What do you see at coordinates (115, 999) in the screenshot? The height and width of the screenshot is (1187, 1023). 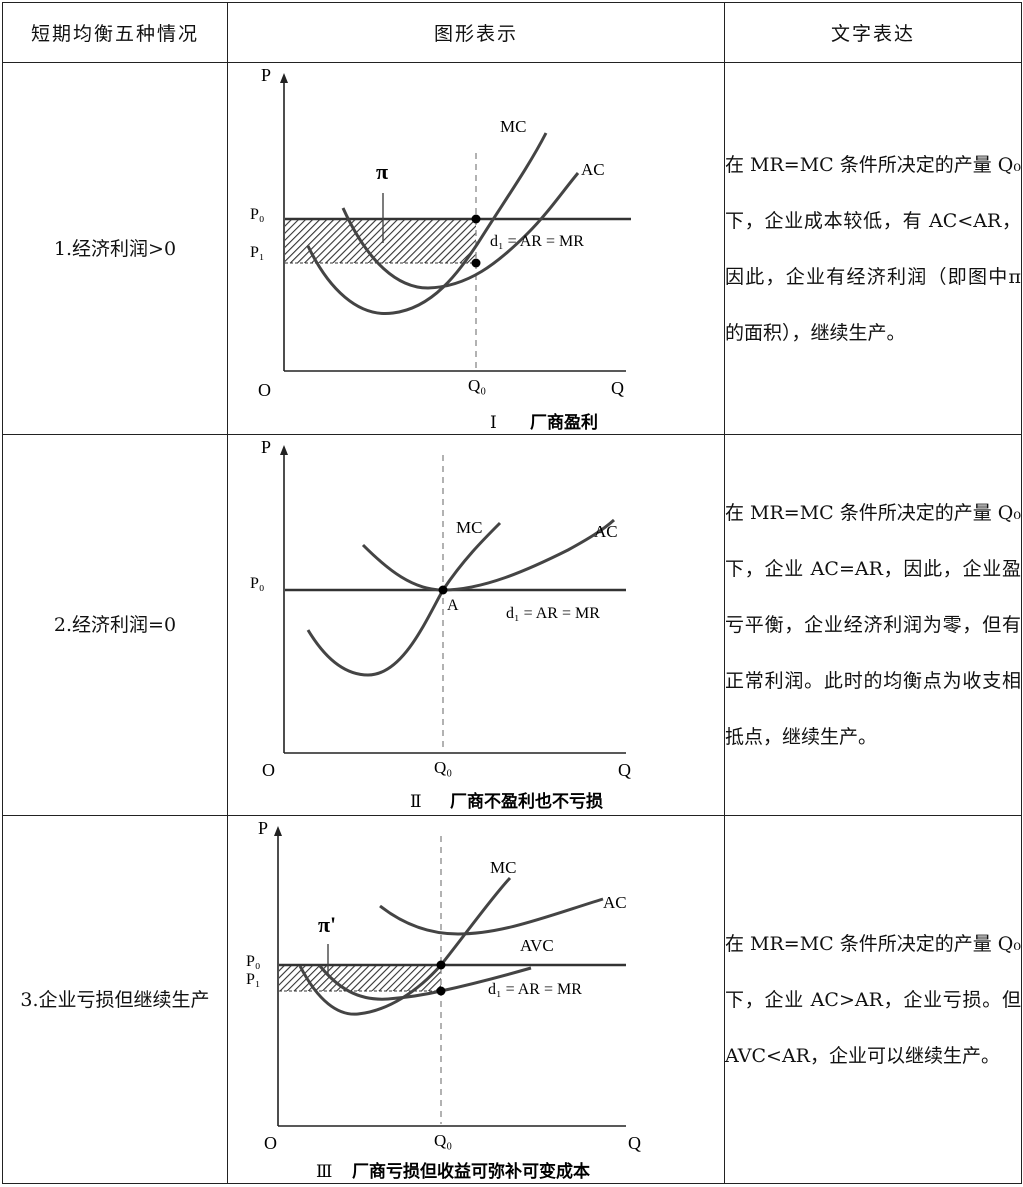 I see `case-label: 3.企业亏损但继续生产` at bounding box center [115, 999].